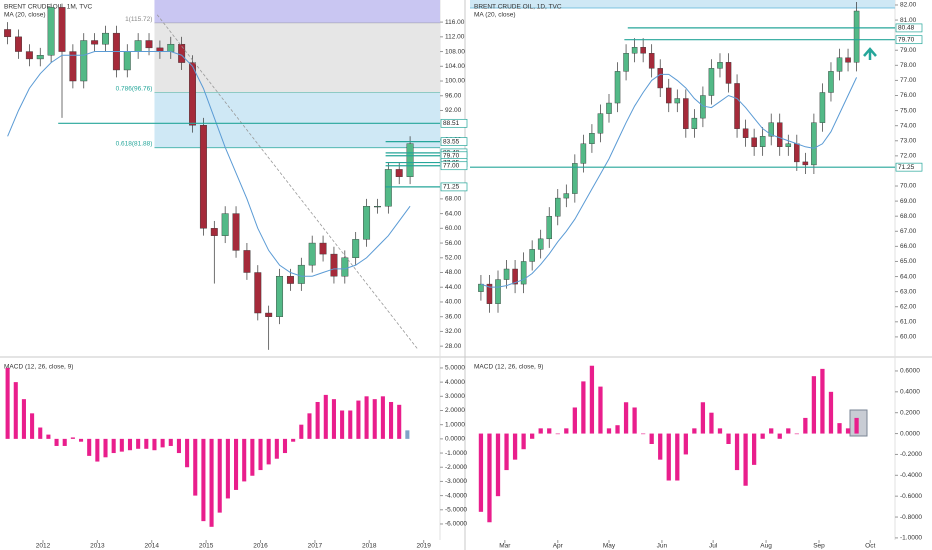  What do you see at coordinates (908, 306) in the screenshot?
I see `y-tick-label: 62.00` at bounding box center [908, 306].